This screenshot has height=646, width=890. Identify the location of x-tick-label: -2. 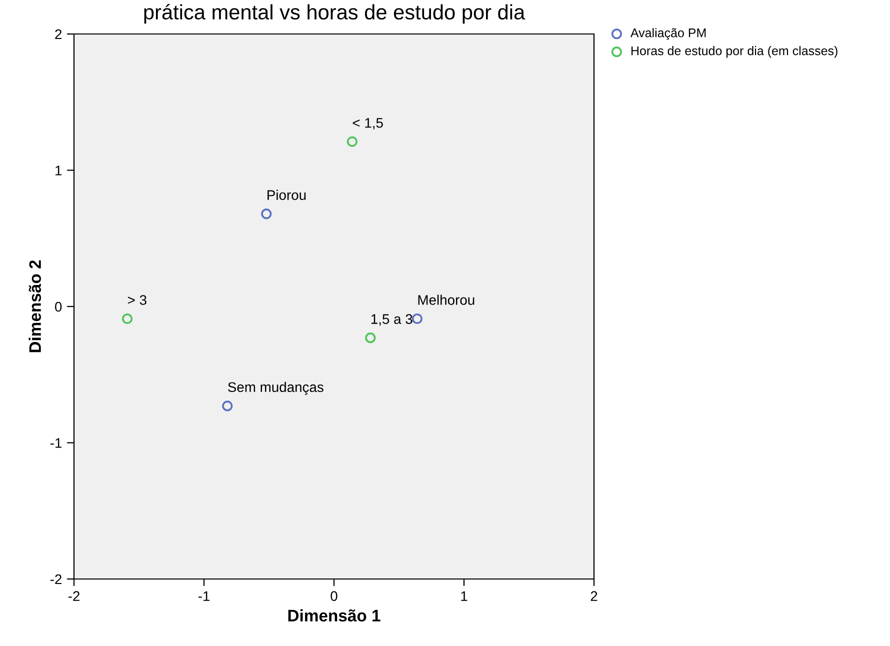
(74, 596).